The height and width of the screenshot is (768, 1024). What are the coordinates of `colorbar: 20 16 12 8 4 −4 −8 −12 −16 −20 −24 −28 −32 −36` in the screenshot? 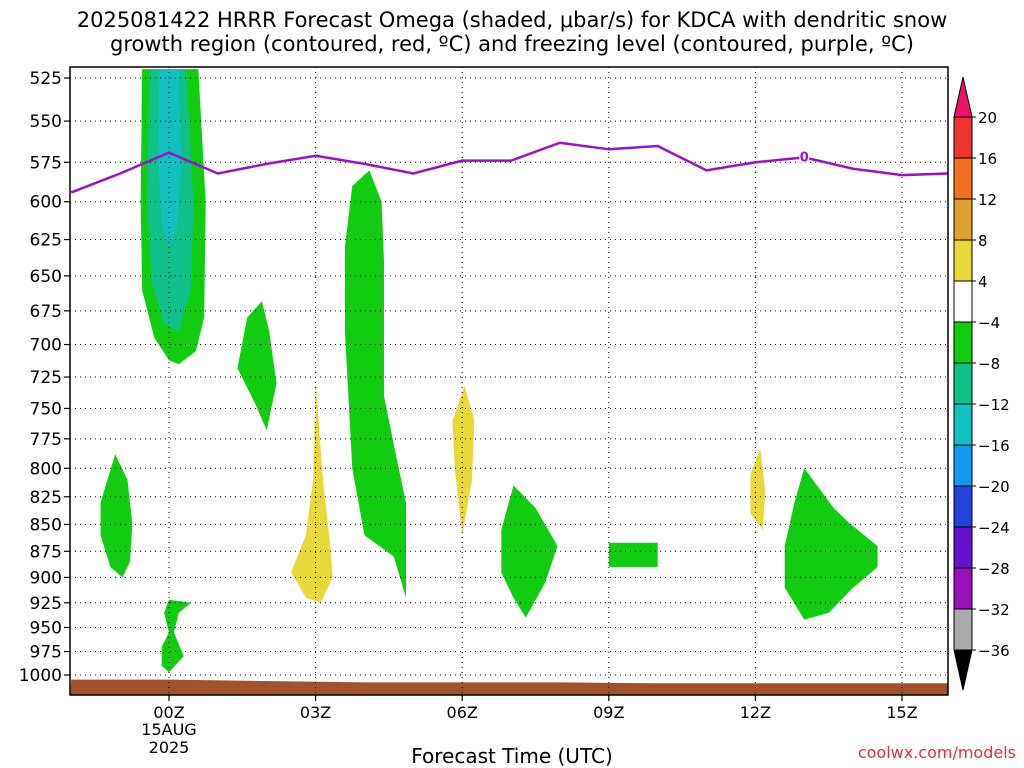 It's located at (981, 383).